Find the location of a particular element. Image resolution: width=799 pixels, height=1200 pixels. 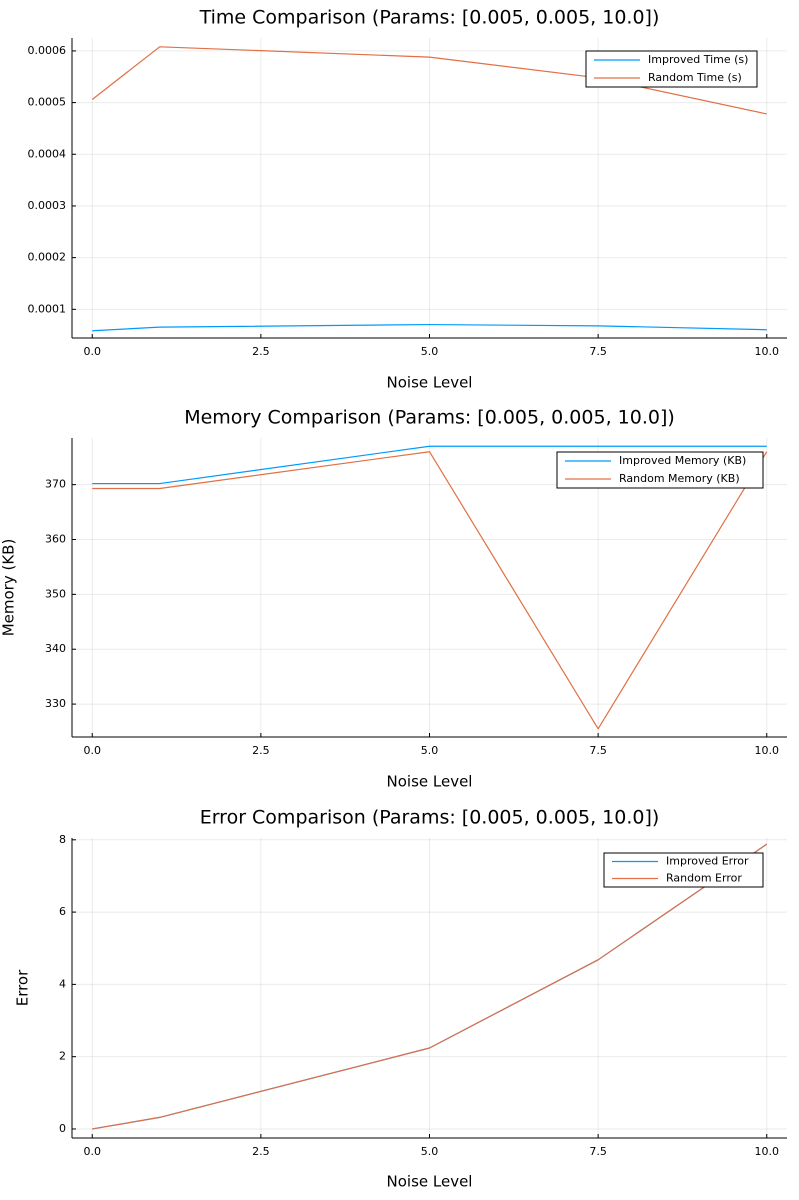

y-tick-label: 330 is located at coordinates (55, 703).